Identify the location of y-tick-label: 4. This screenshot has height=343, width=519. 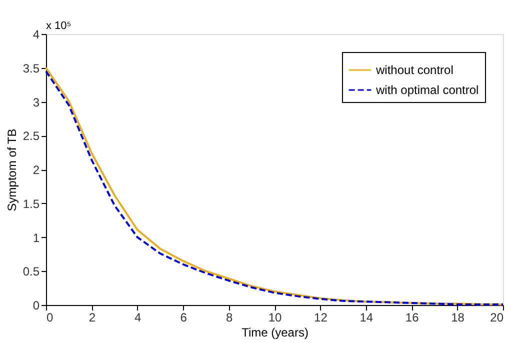
(36, 35).